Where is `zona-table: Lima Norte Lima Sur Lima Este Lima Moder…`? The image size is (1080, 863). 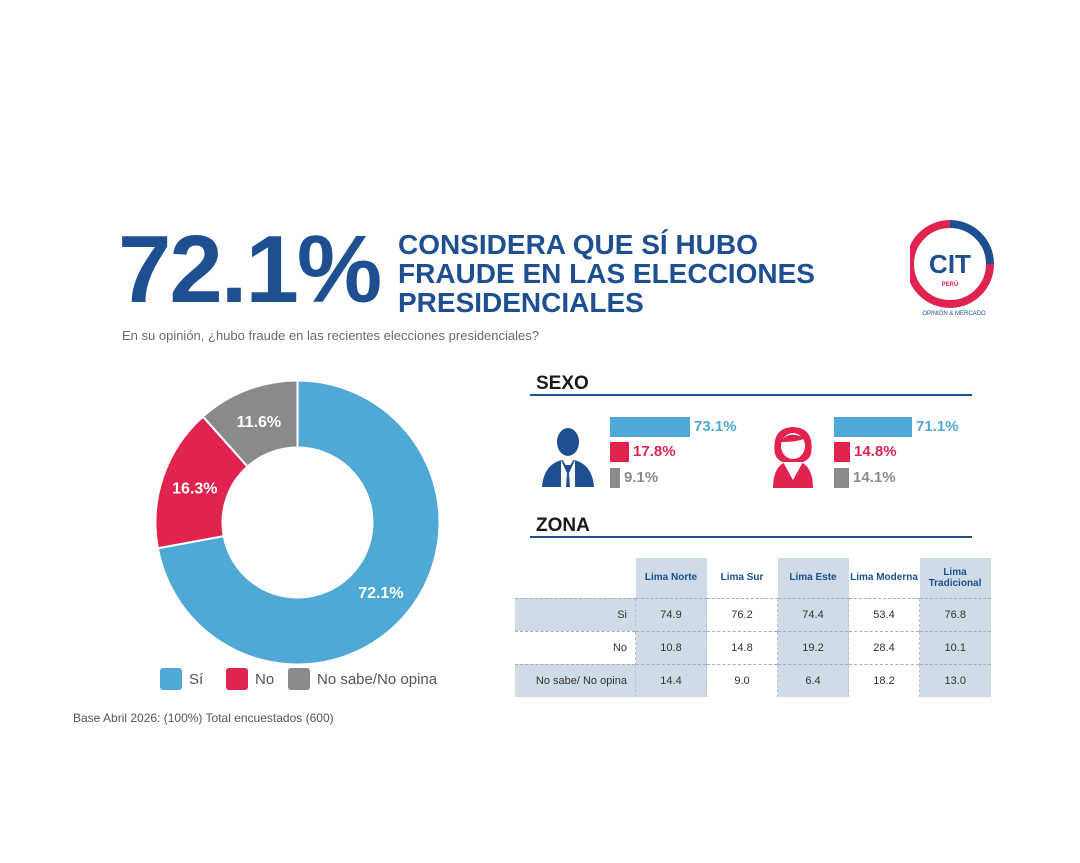
zona-table: Lima Norte Lima Sur Lima Este Lima Moder… is located at coordinates (753, 627).